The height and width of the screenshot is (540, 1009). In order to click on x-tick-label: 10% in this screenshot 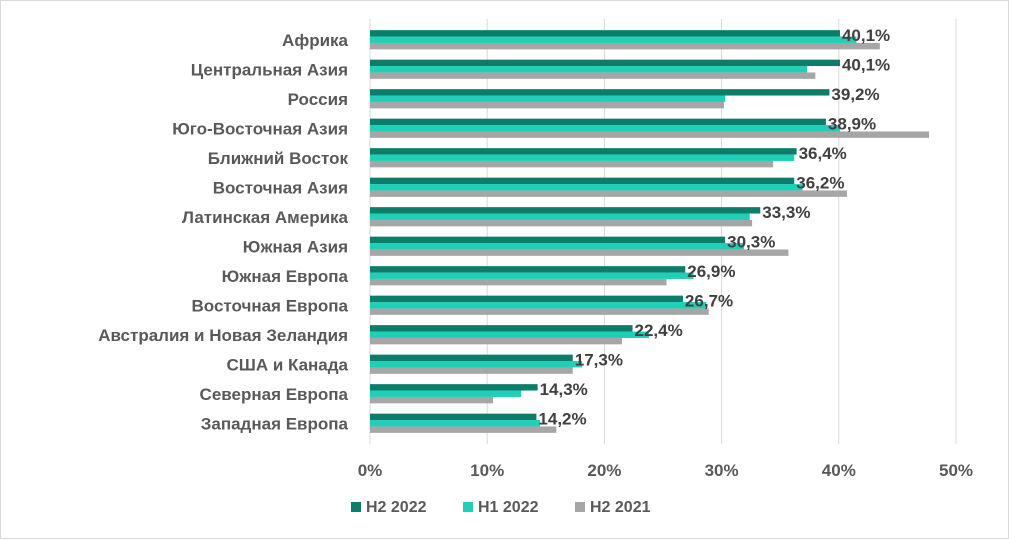, I will do `click(487, 470)`.